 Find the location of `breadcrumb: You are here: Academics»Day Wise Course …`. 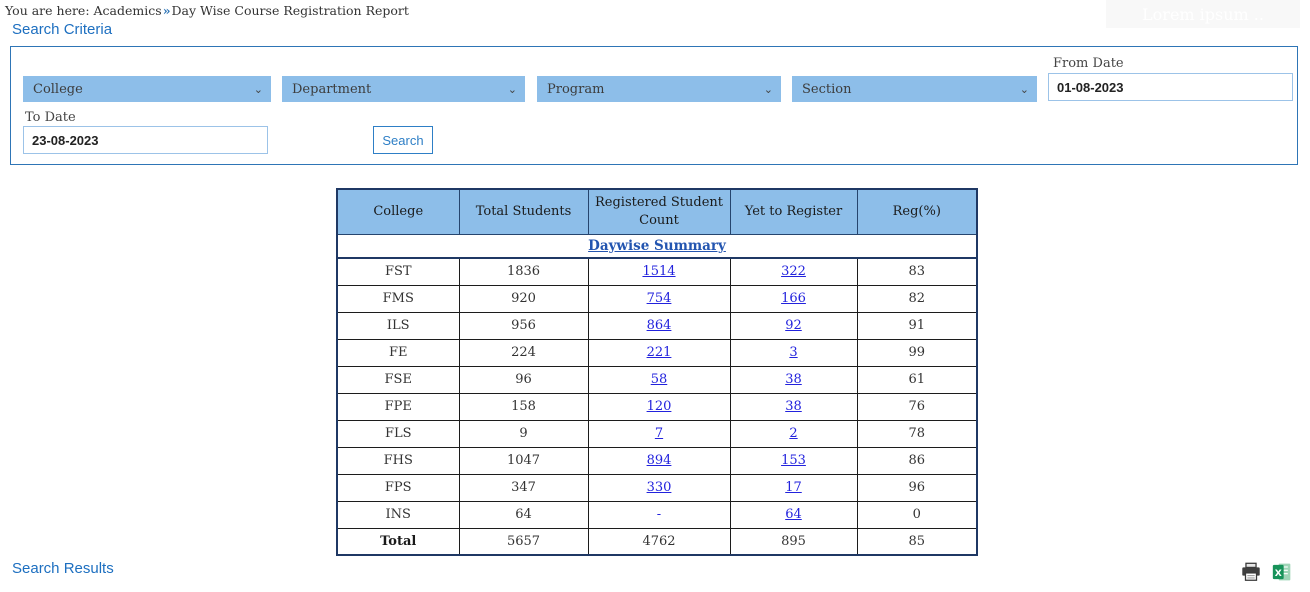

breadcrumb: You are here: Academics»Day Wise Course … is located at coordinates (207, 10).